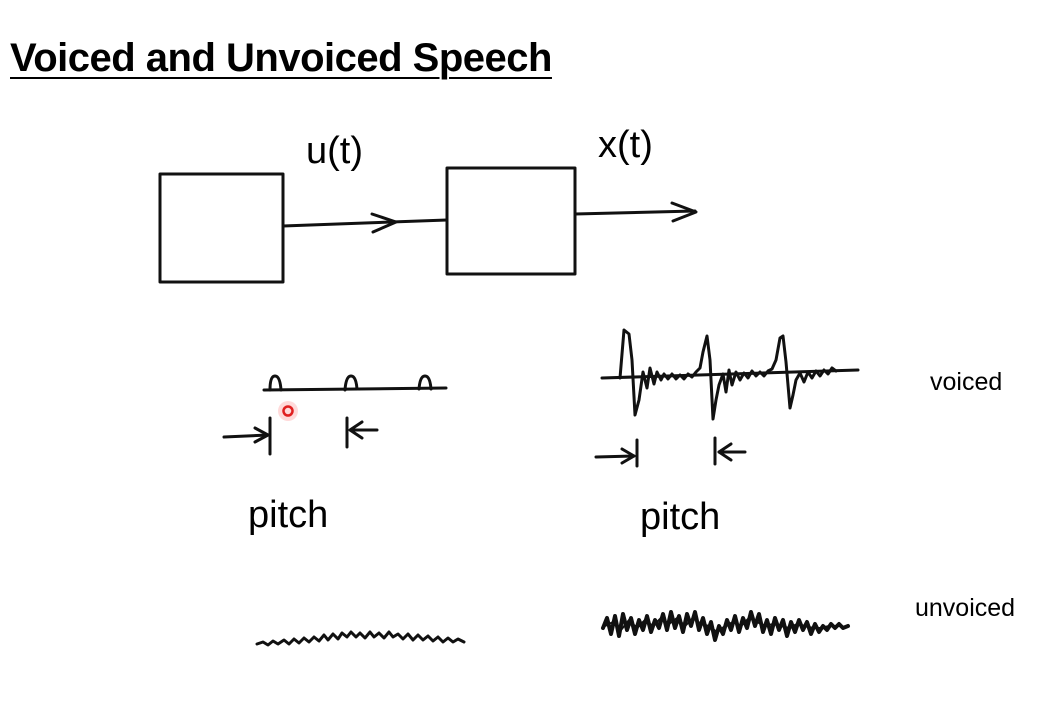 Image resolution: width=1043 pixels, height=701 pixels. What do you see at coordinates (966, 382) in the screenshot?
I see `voiced-row-label: voiced` at bounding box center [966, 382].